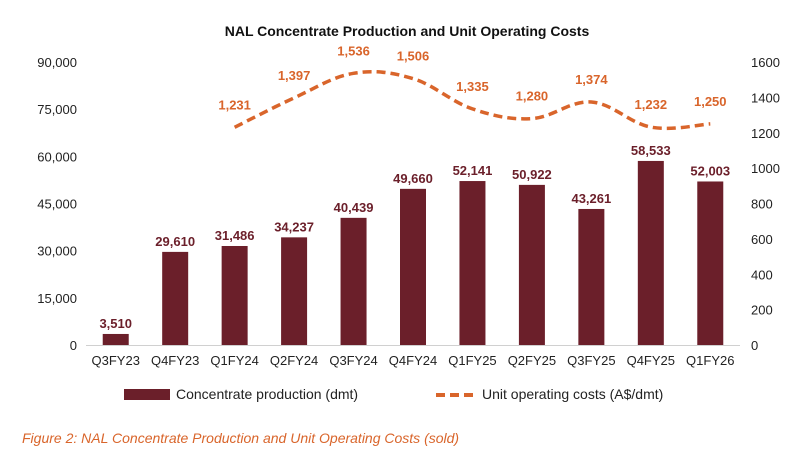  What do you see at coordinates (651, 104) in the screenshot?
I see `operating-cost-label: 1,232` at bounding box center [651, 104].